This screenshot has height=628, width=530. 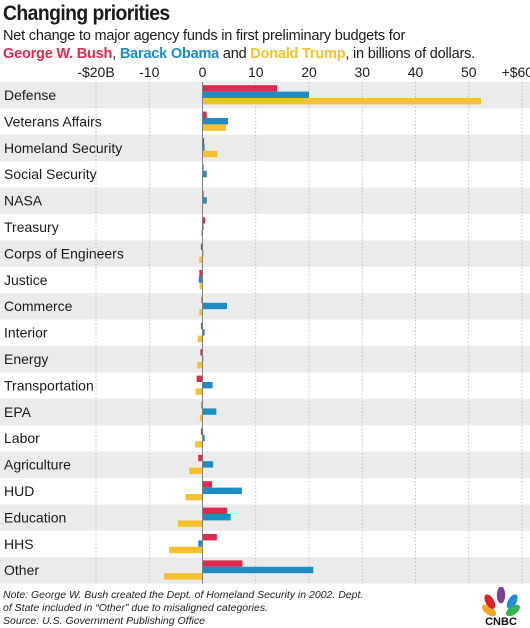 What do you see at coordinates (256, 72) in the screenshot?
I see `x-tick-label: 10` at bounding box center [256, 72].